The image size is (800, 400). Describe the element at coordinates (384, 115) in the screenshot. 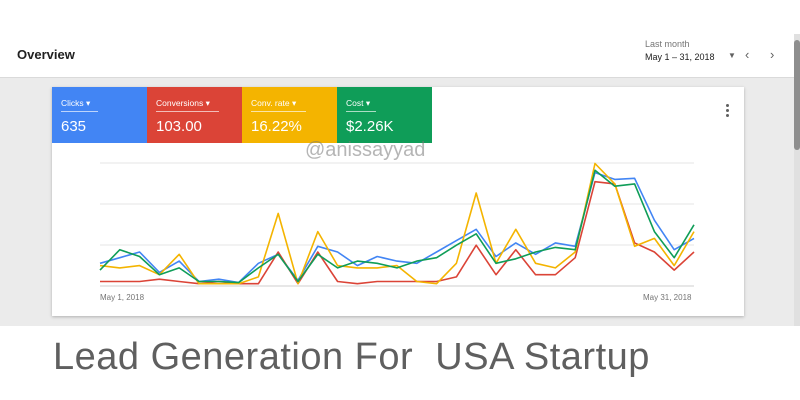

I see `scorecard-cost: Cost ▾ $2.26K` at that location.